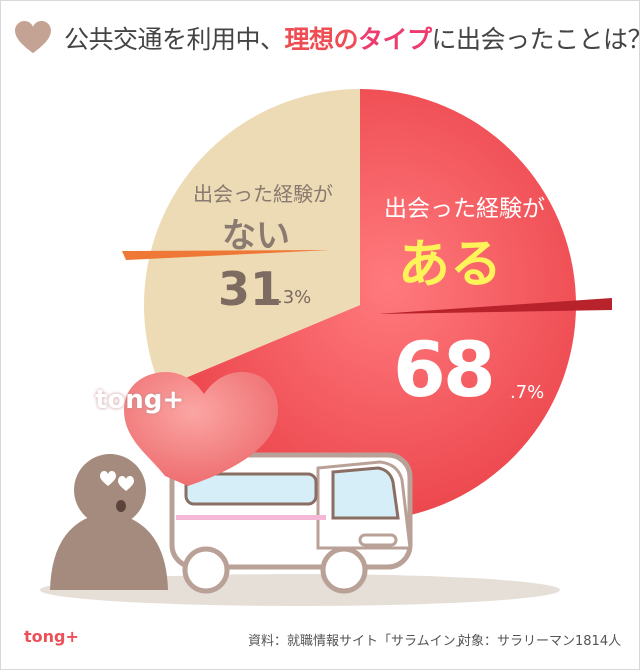  Describe the element at coordinates (464, 209) in the screenshot. I see `yes-slice-label-line1: 出会った経験が` at that location.